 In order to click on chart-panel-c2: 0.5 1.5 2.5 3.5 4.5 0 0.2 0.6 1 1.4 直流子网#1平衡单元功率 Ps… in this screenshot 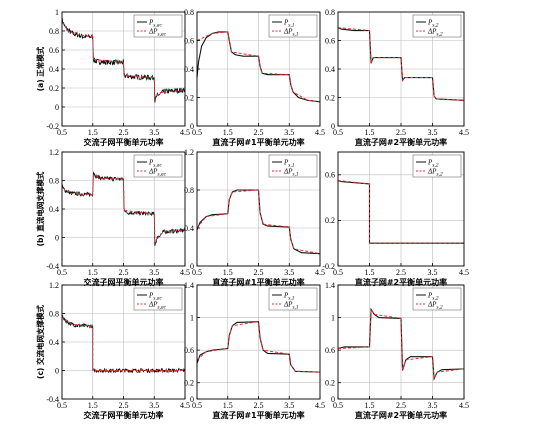, I will do `click(254, 350)`.